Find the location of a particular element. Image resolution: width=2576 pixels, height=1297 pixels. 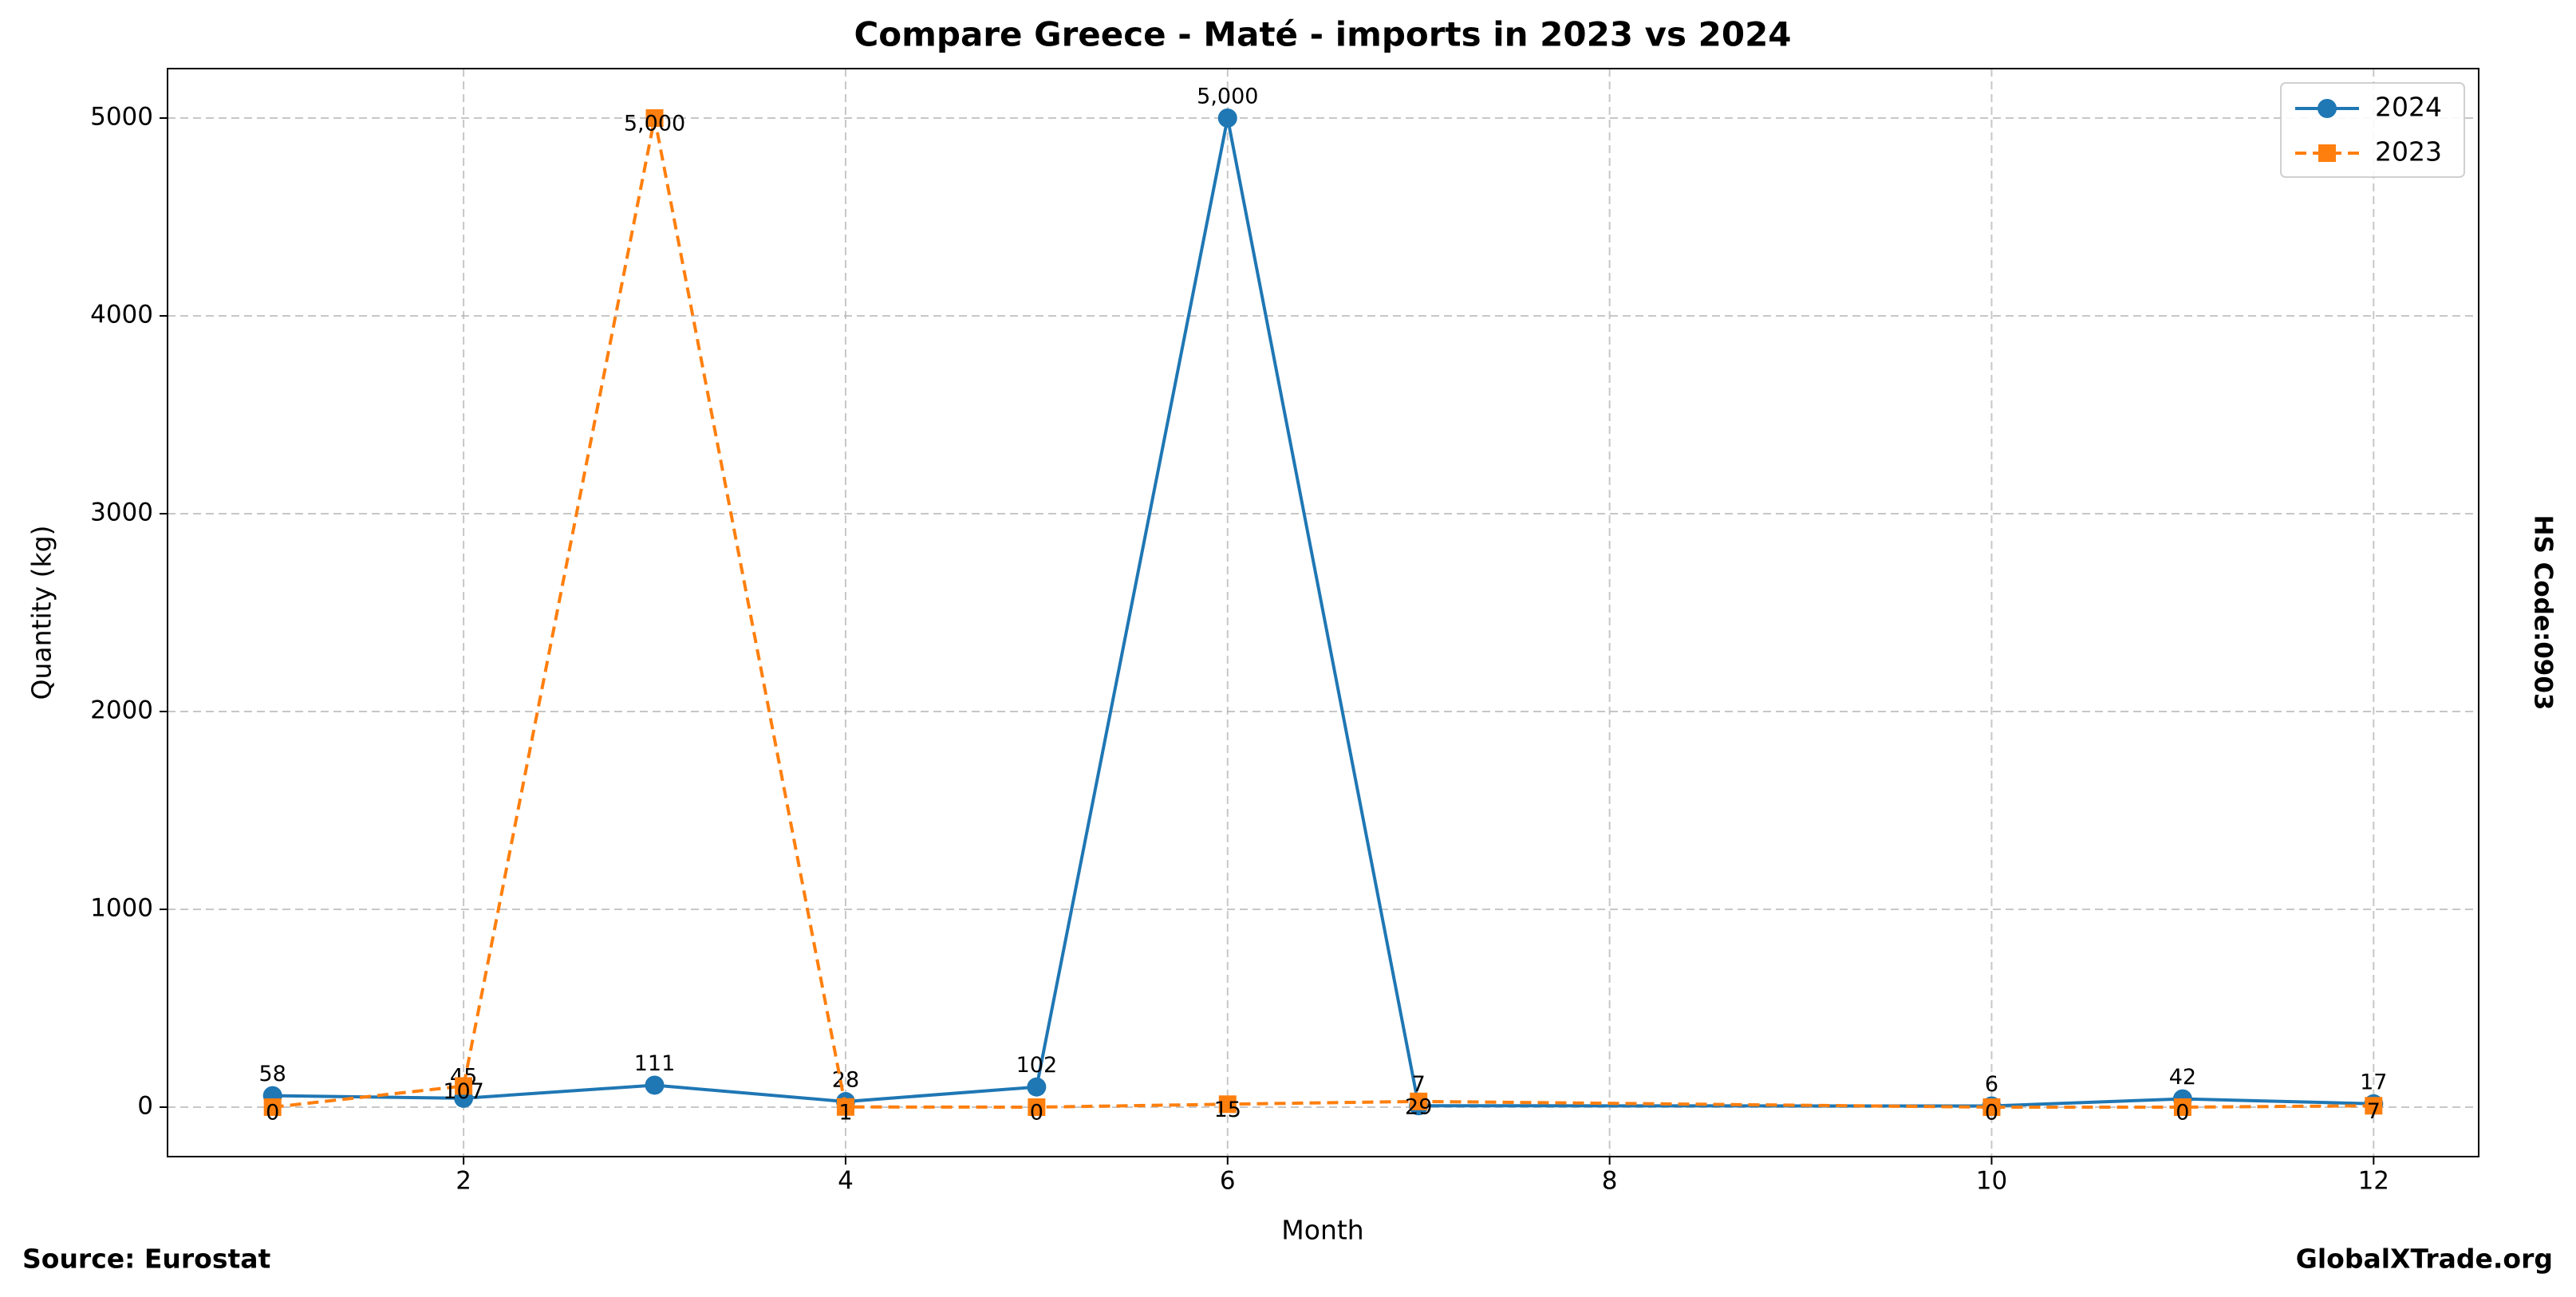

y-tick-label: 5000 is located at coordinates (122, 117).